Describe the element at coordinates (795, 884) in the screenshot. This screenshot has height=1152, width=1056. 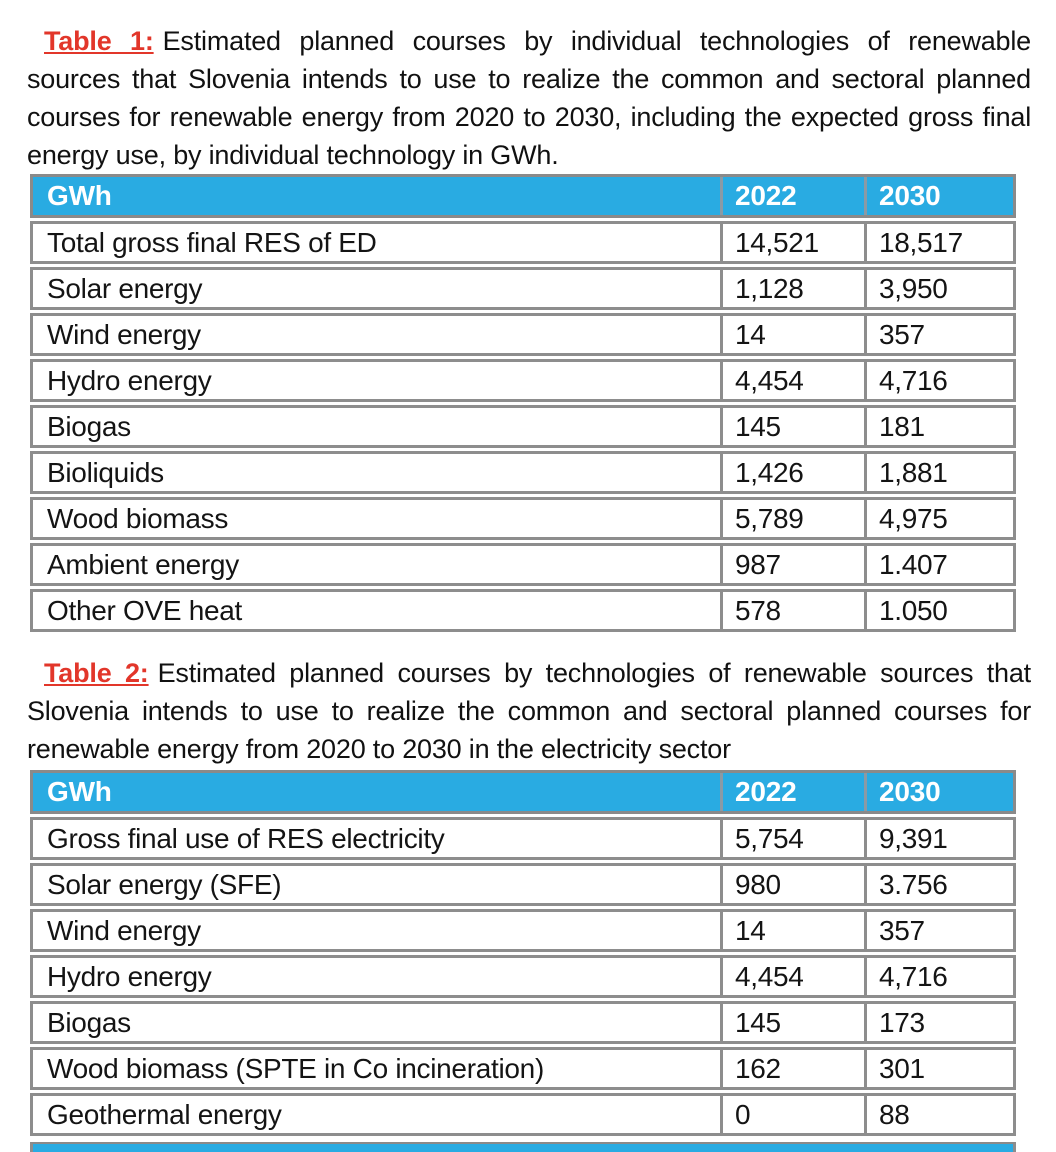
I see `value-2022: 980` at that location.